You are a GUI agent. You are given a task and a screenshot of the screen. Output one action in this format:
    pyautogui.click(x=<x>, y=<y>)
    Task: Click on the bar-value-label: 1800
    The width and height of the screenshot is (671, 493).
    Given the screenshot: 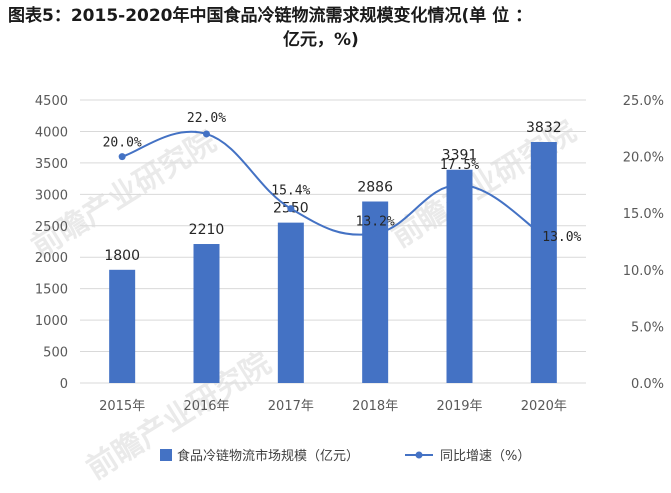 What is the action you would take?
    pyautogui.click(x=122, y=256)
    